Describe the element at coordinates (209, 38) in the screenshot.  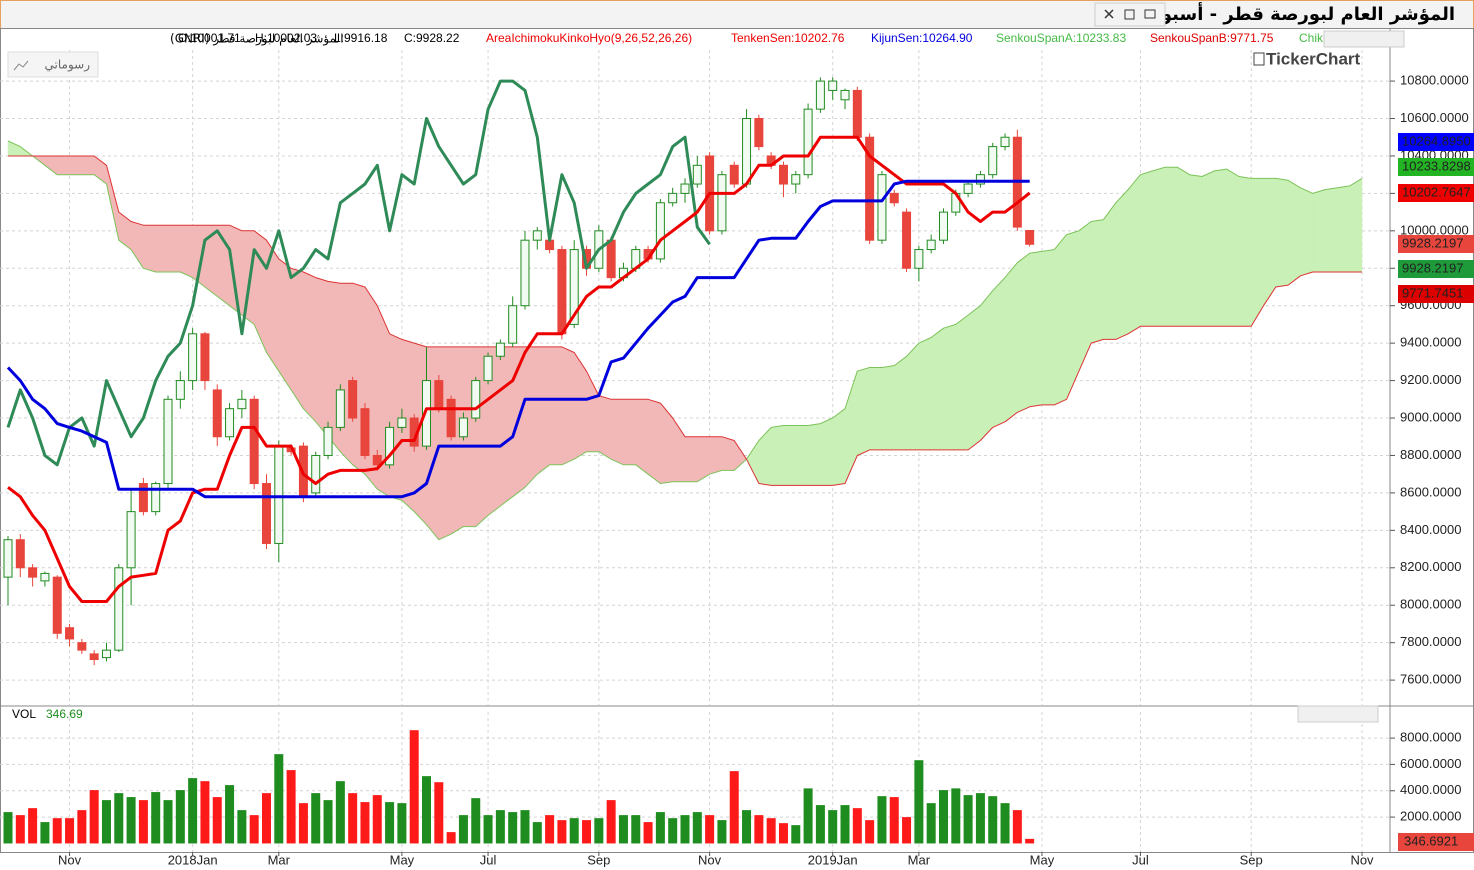
I see `ohlc-open: O:10001.71` at that location.